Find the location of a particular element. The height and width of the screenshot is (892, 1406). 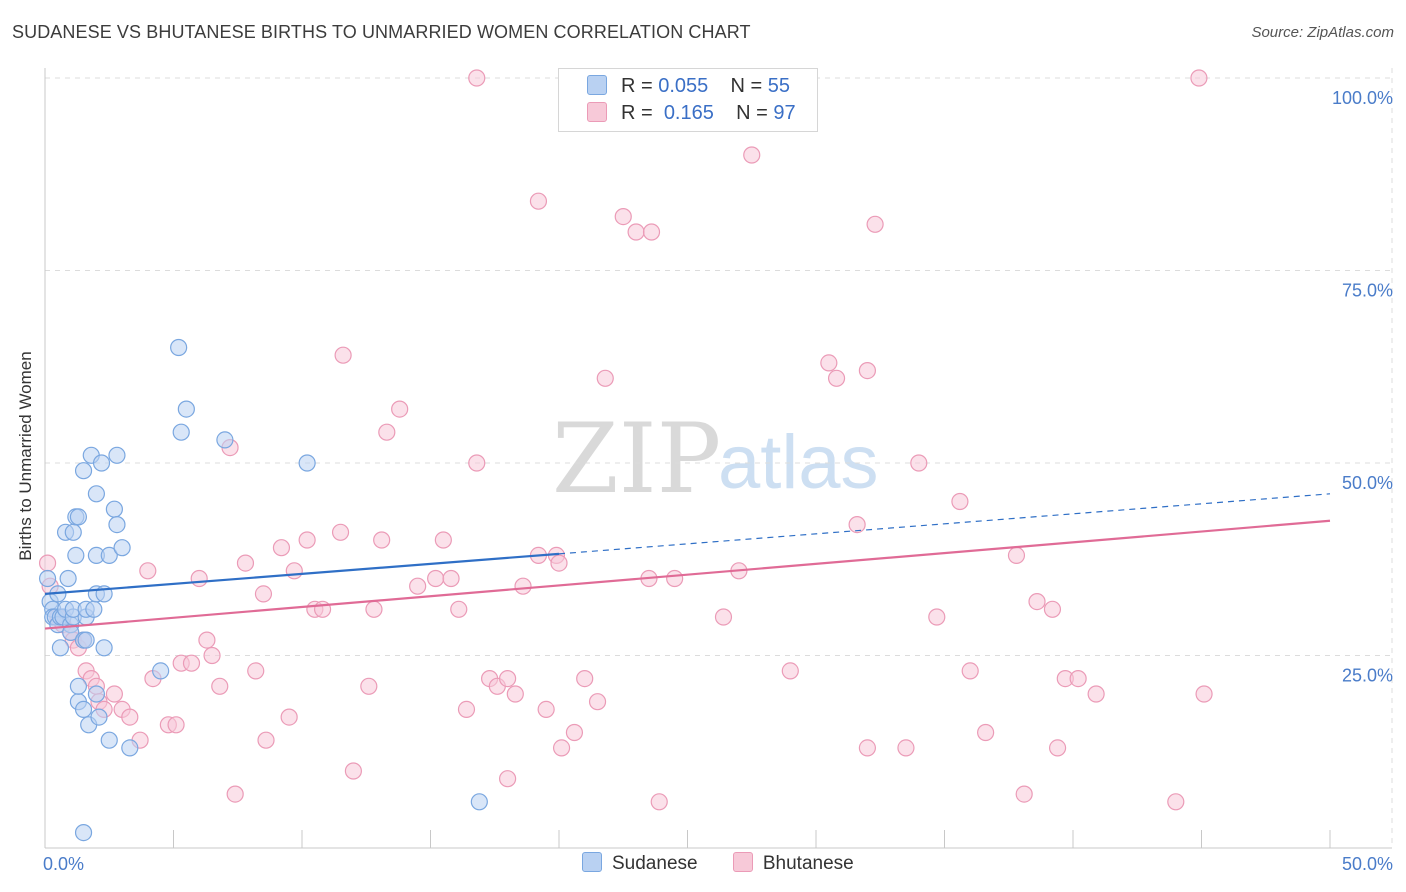

sudanese-trend-line is located at coordinates (302, 573).